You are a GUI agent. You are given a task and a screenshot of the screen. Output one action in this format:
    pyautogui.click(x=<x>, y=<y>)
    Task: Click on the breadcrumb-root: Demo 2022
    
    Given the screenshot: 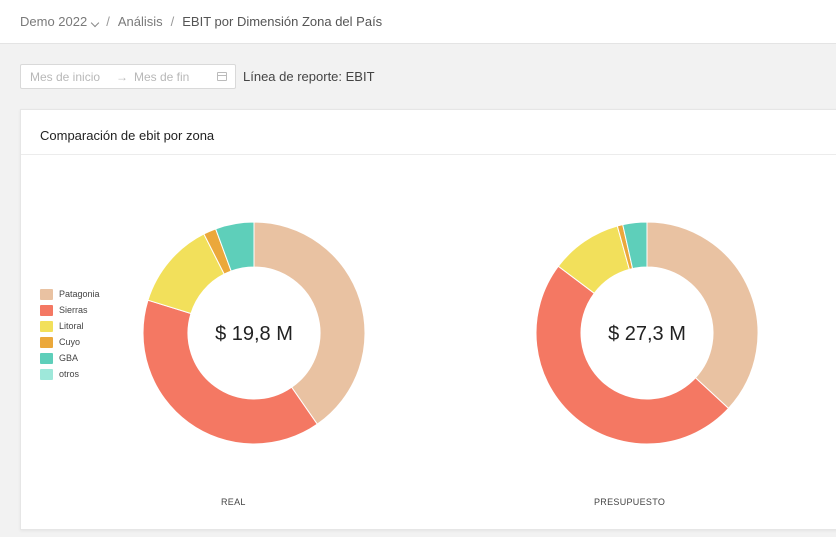 What is the action you would take?
    pyautogui.click(x=60, y=21)
    